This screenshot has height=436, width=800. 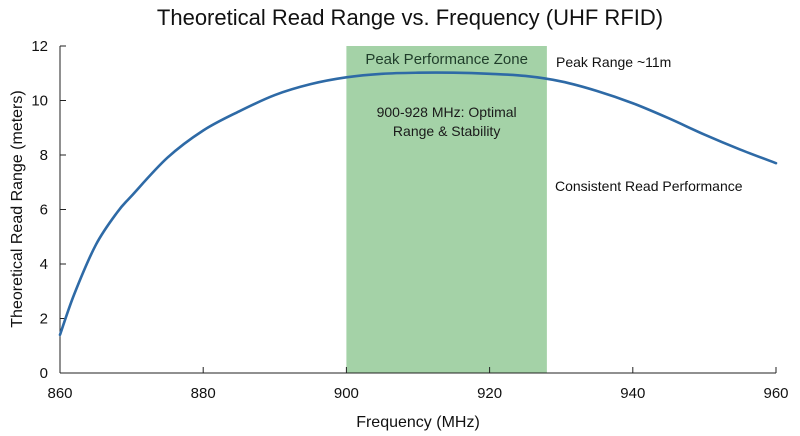 I want to click on peak-zone-text-line2: Range & Stability, so click(x=446, y=131).